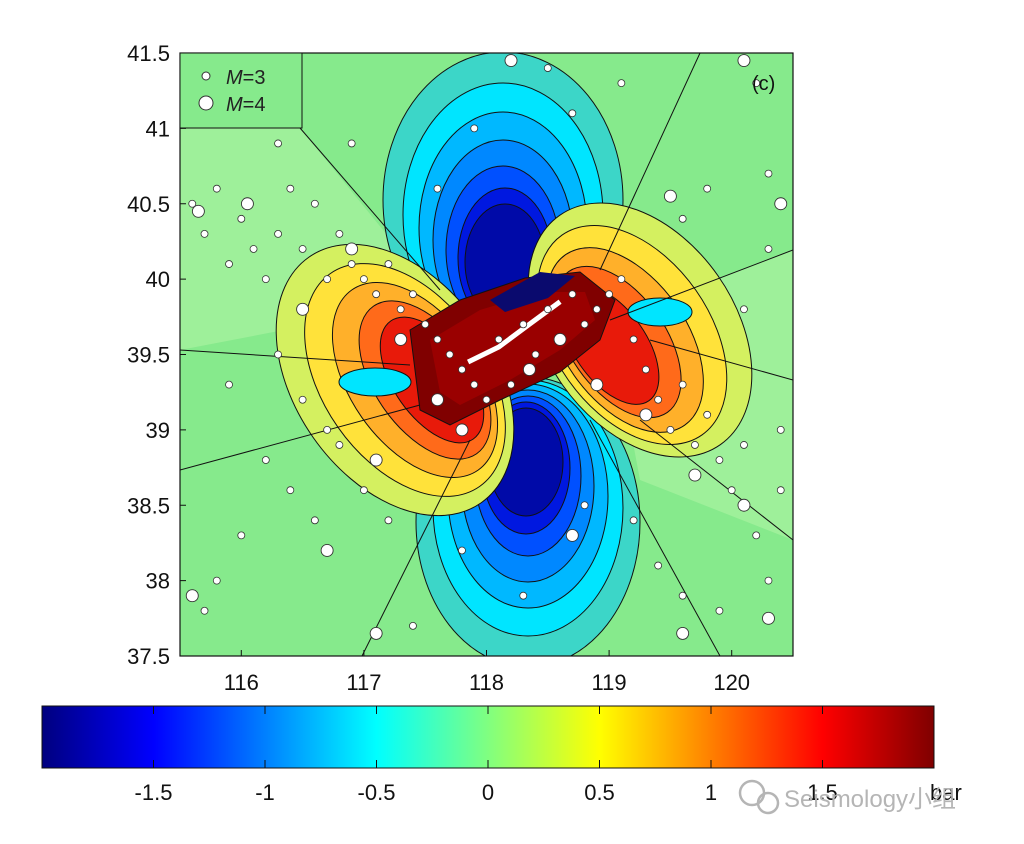 The height and width of the screenshot is (844, 1024). Describe the element at coordinates (233, 78) in the screenshot. I see `legend-entry-m3: M=3` at that location.